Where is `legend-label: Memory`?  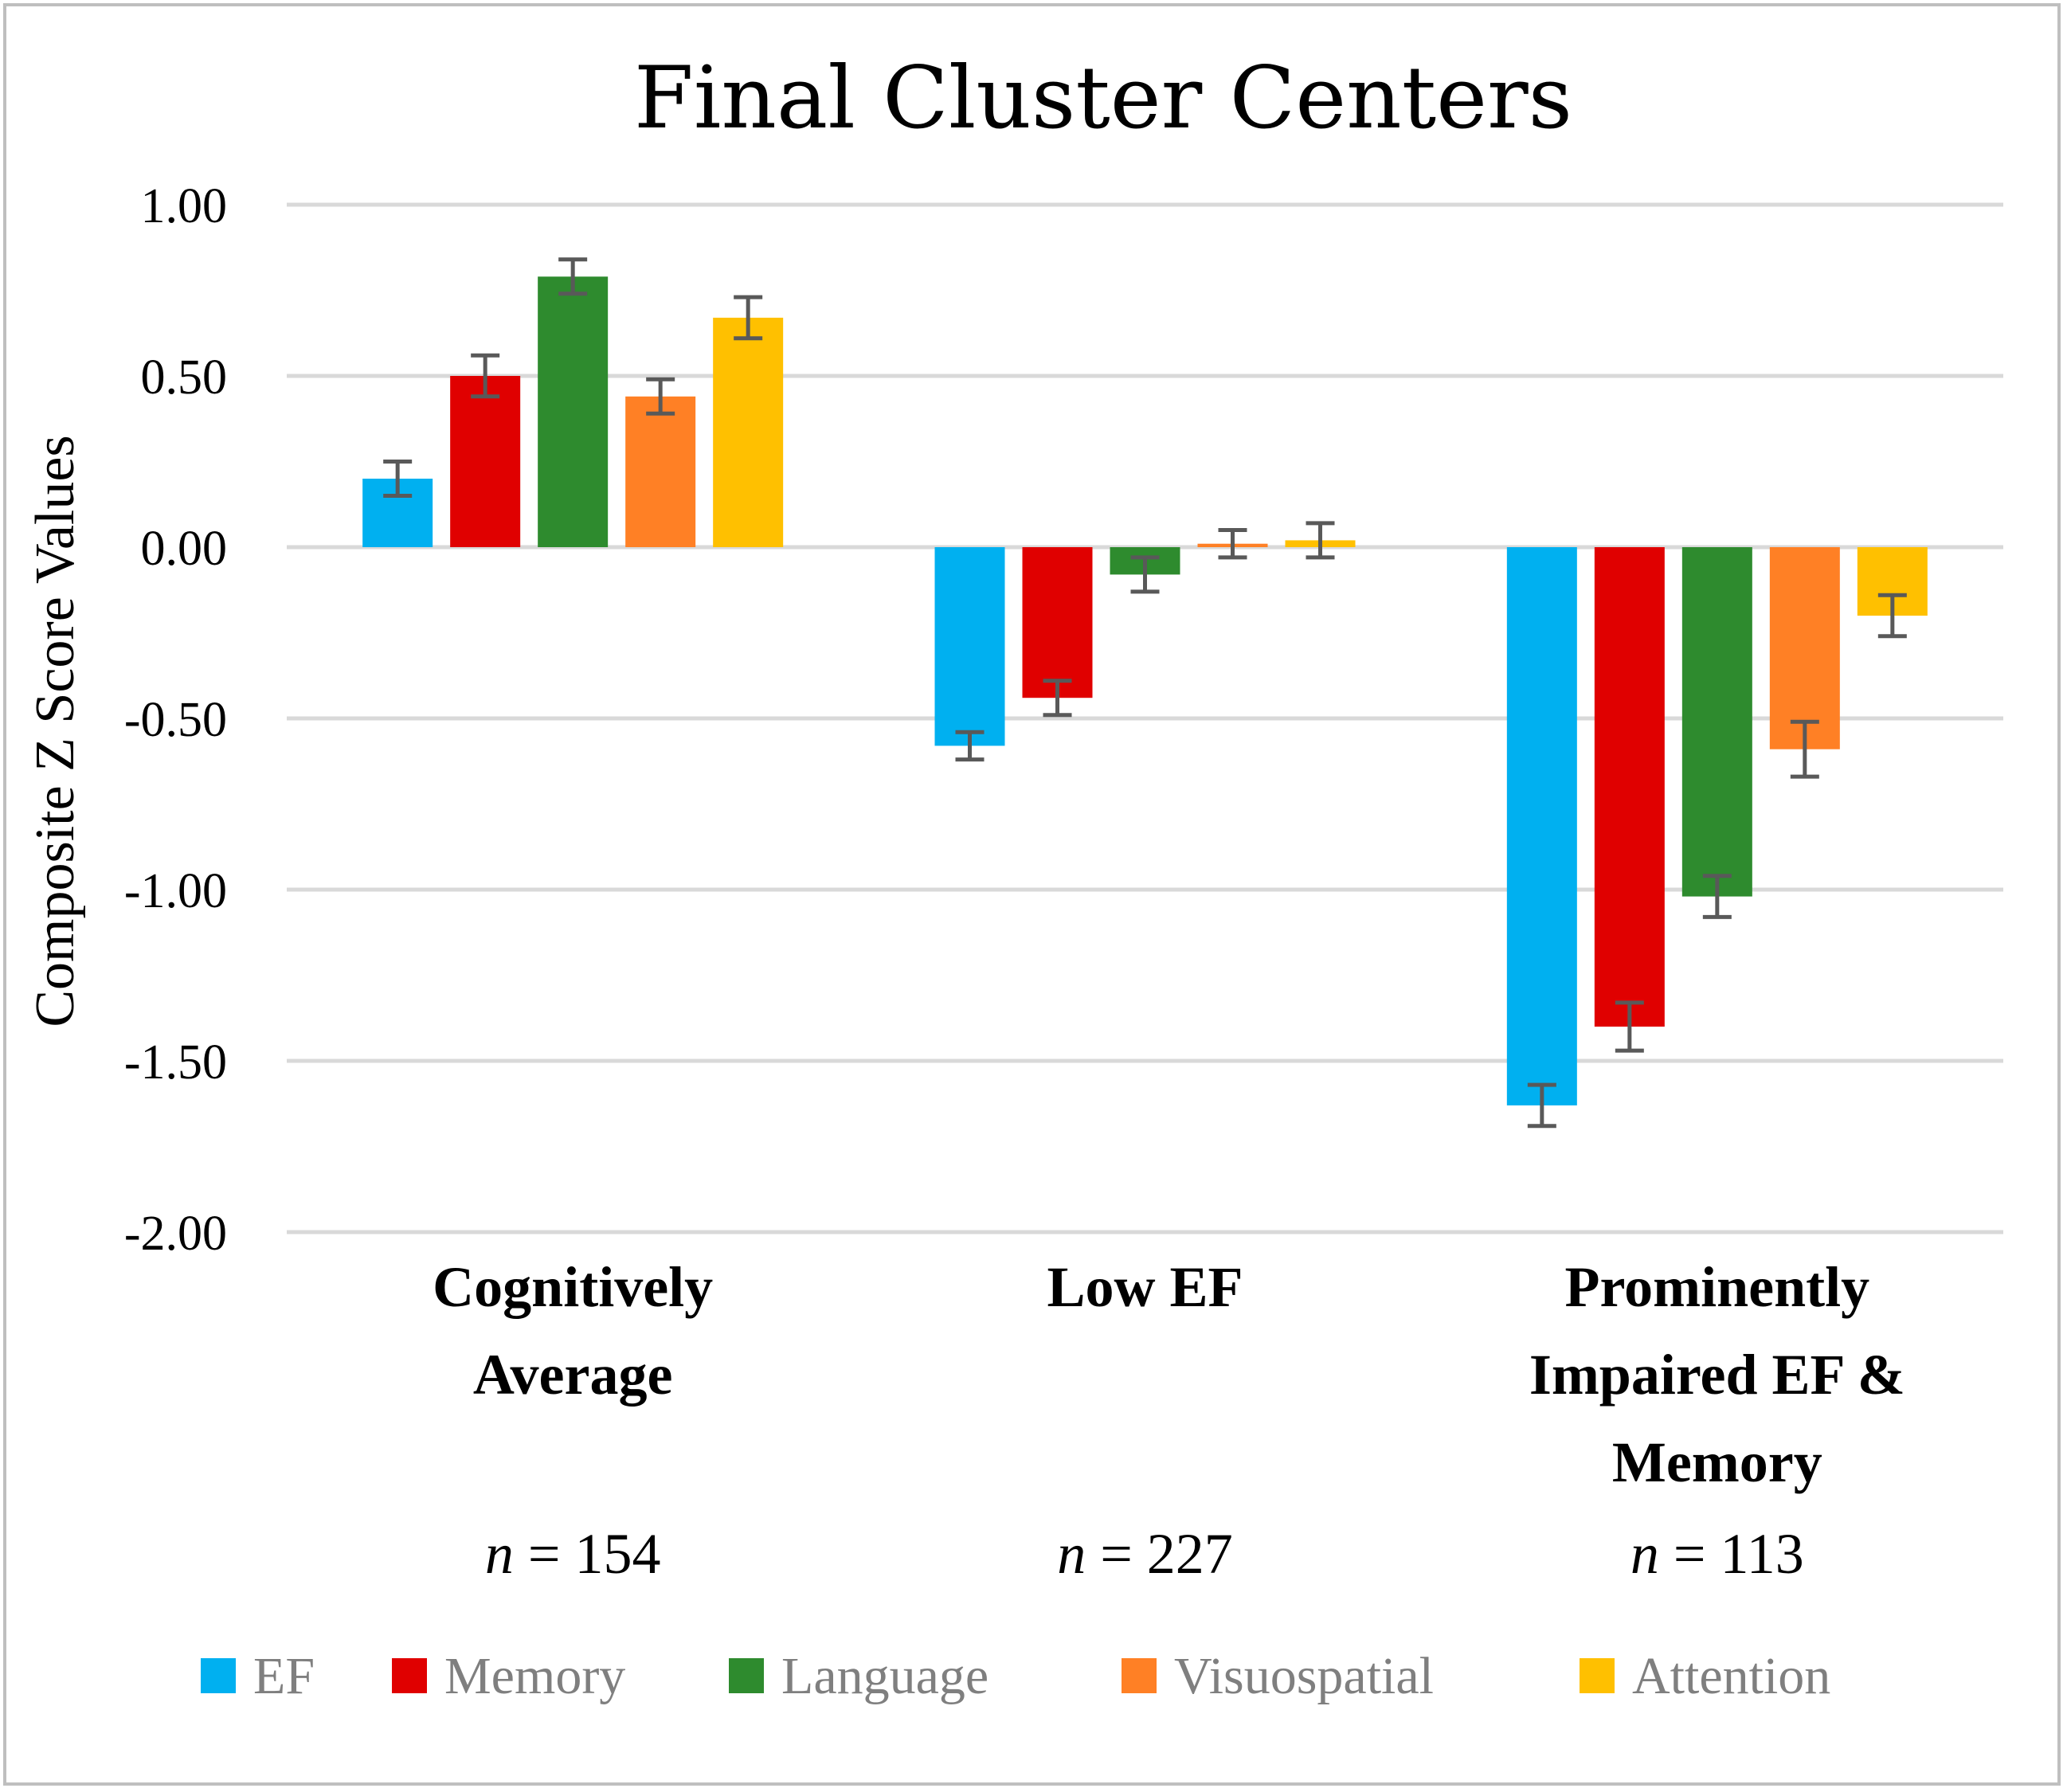 legend-label: Memory is located at coordinates (534, 1676).